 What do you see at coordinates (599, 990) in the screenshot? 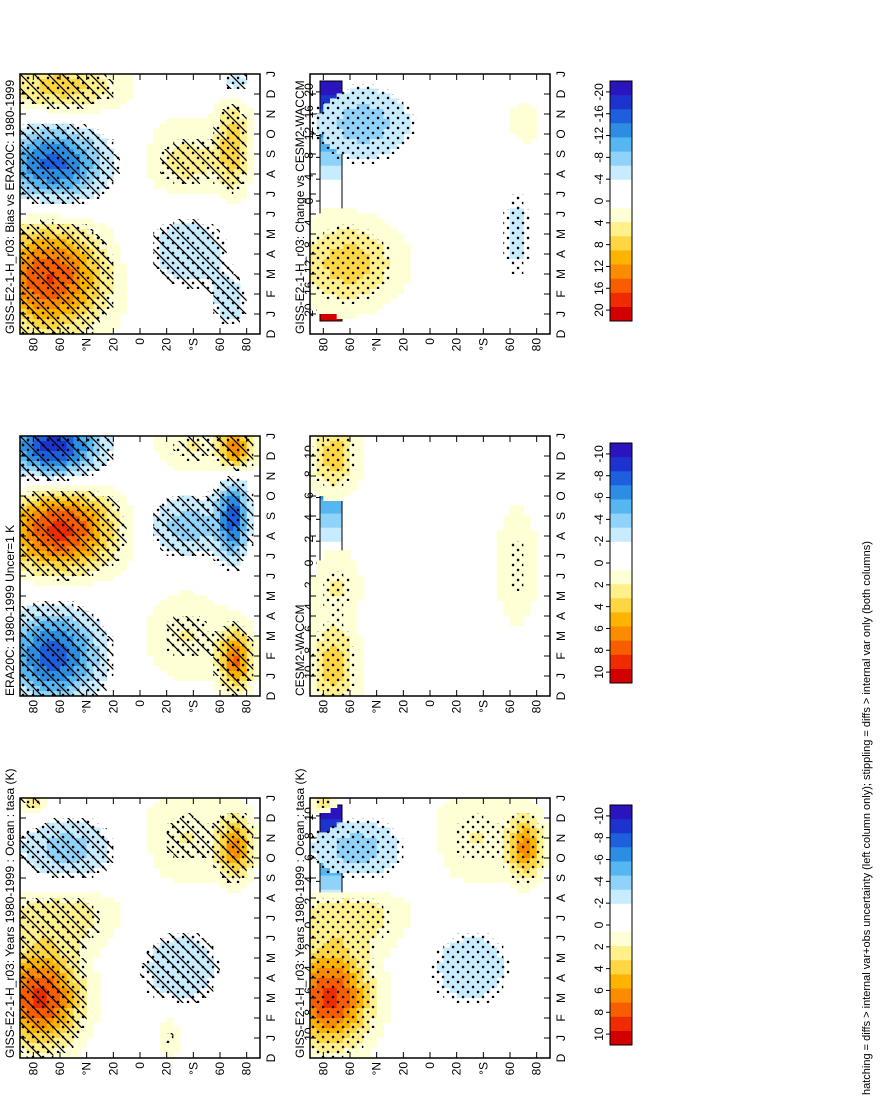
I see `colorbar-tick-label: 6` at bounding box center [599, 990].